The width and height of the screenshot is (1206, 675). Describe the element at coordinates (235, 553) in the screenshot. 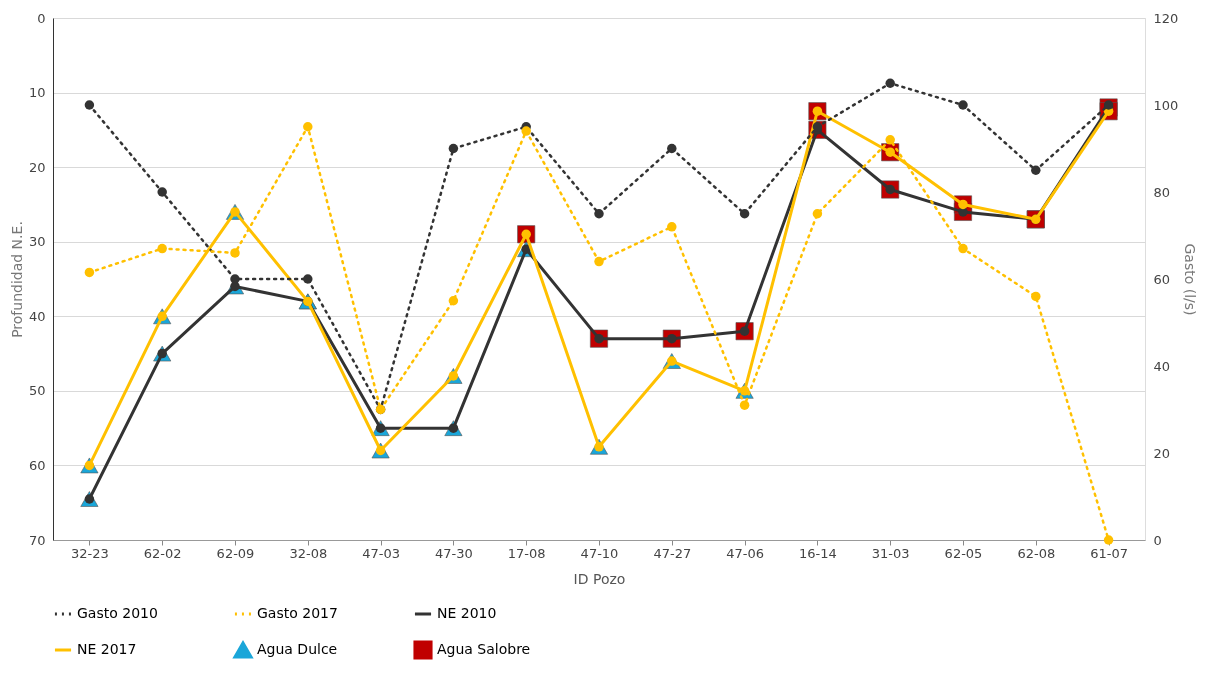

I see `x-tick-label: 62-09` at that location.